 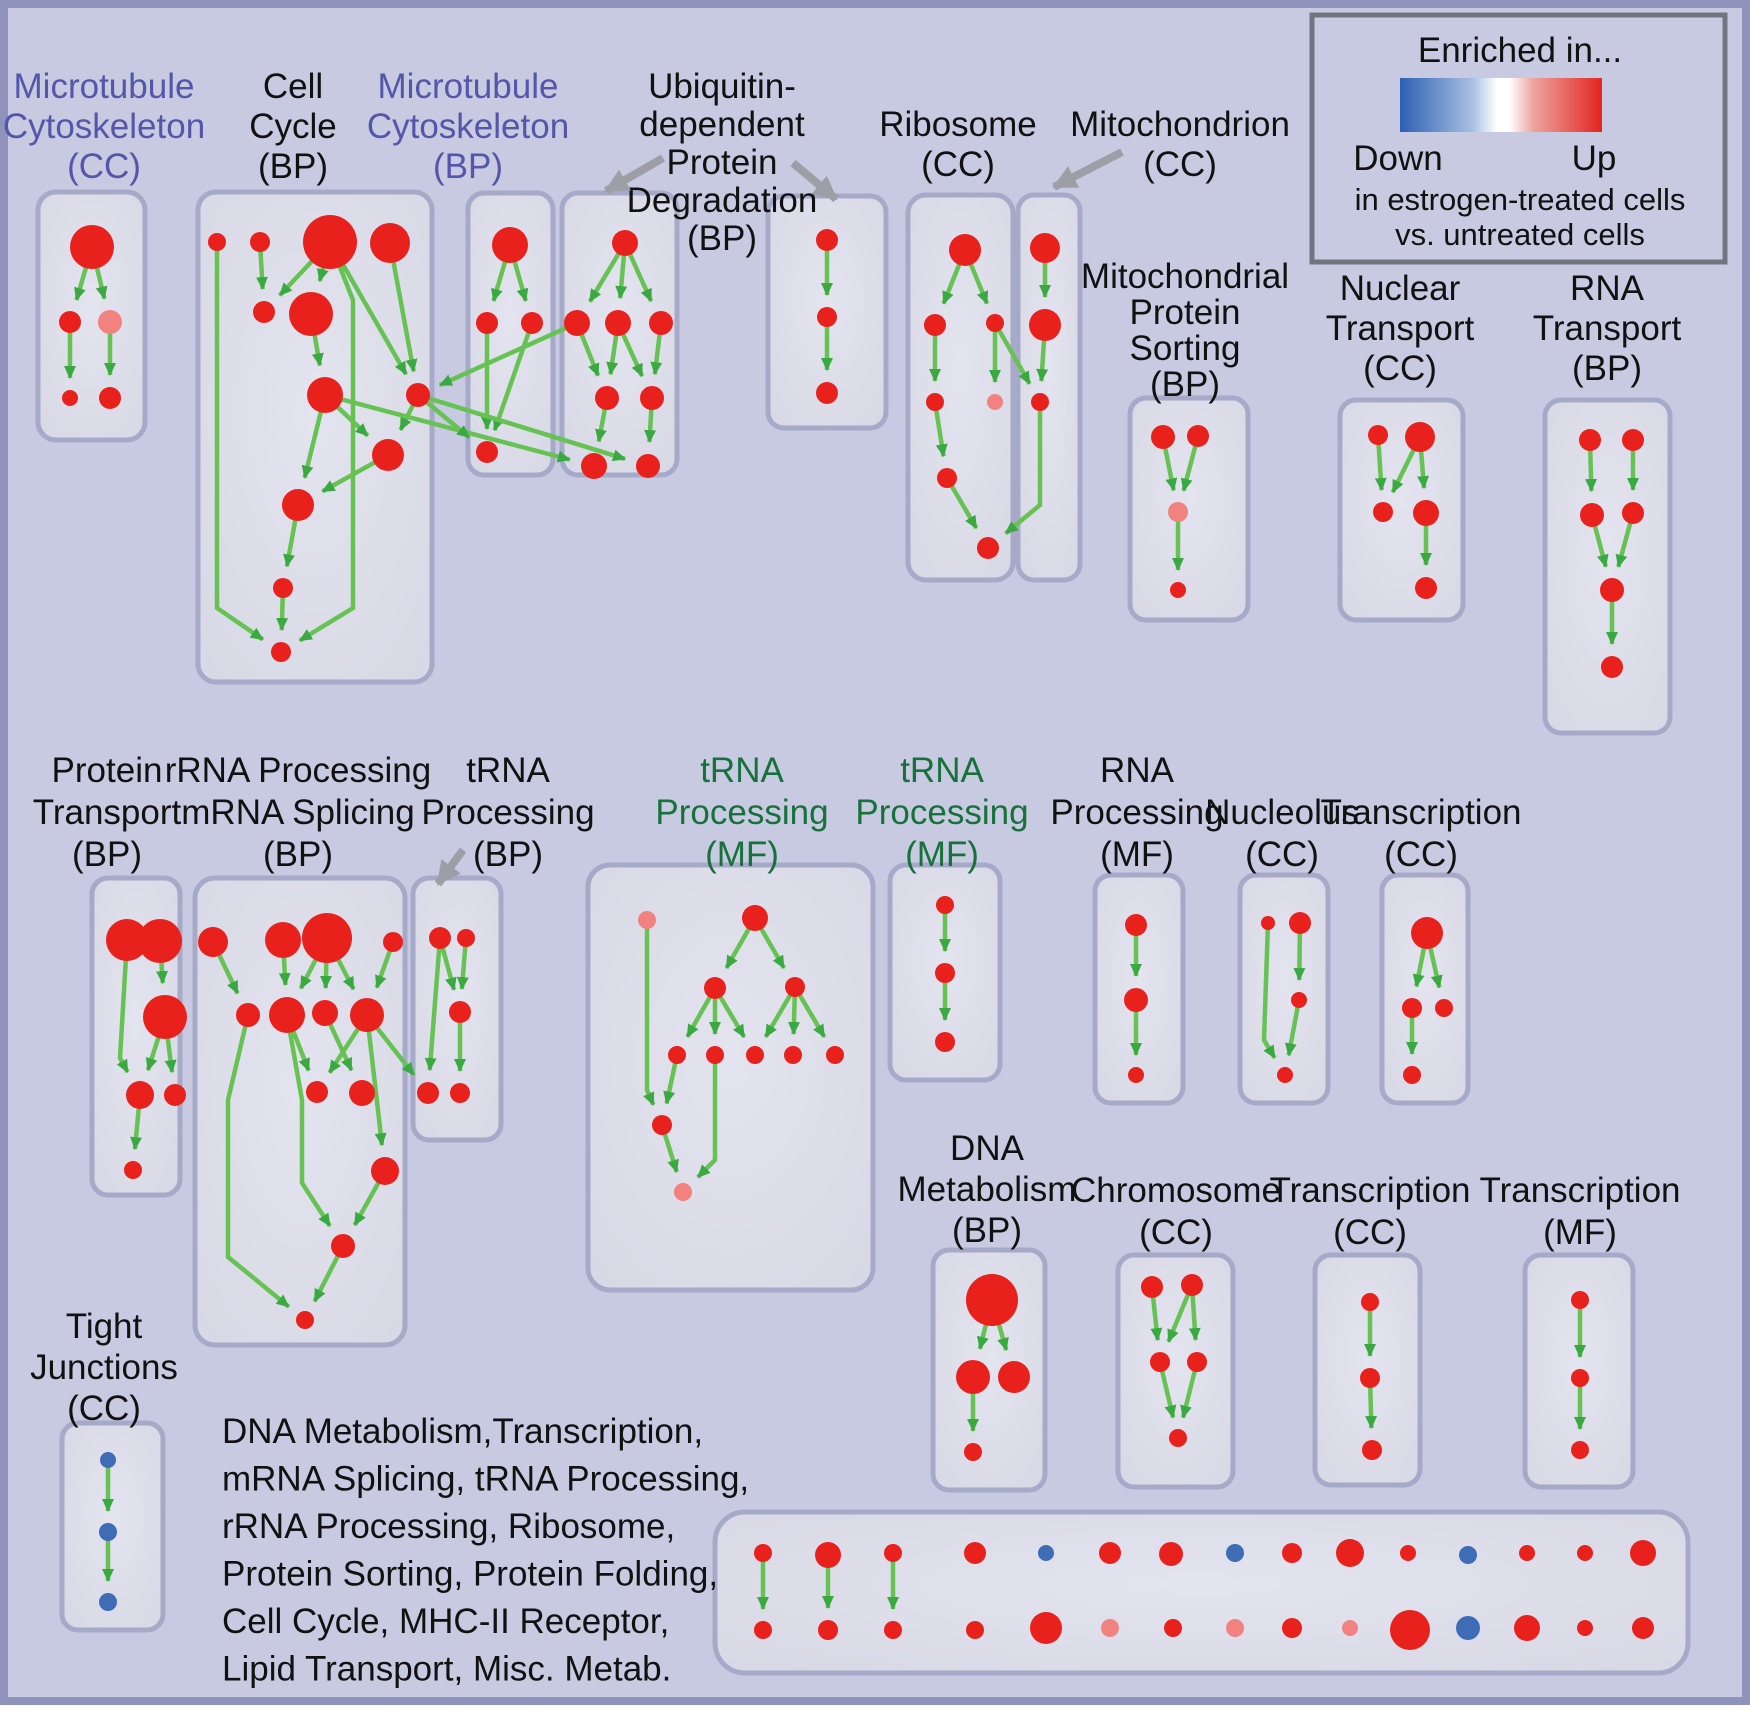 What do you see at coordinates (175, 1095) in the screenshot?
I see `node-prot-trans-p5` at bounding box center [175, 1095].